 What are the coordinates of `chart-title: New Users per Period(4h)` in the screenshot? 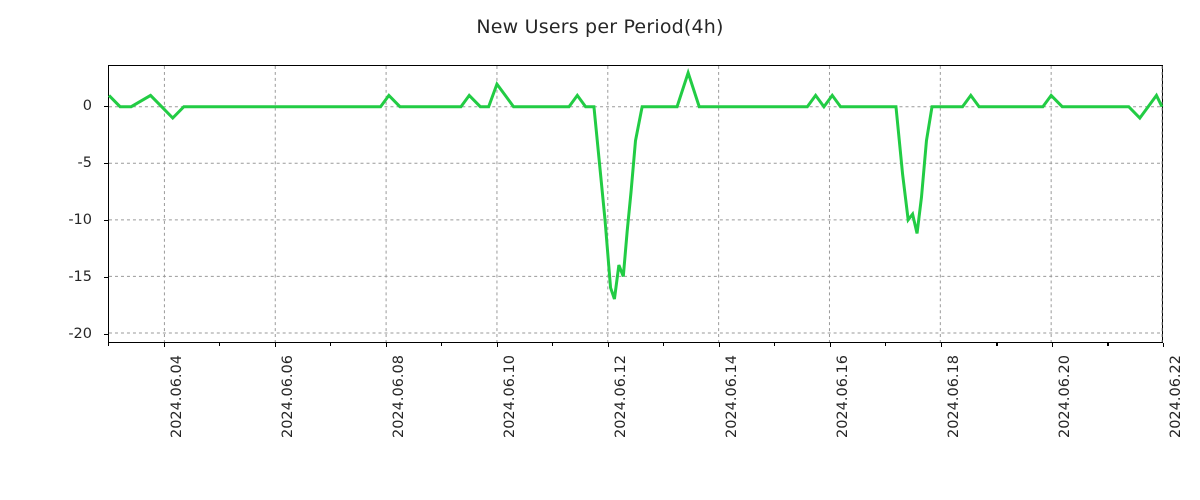 It's located at (600, 27).